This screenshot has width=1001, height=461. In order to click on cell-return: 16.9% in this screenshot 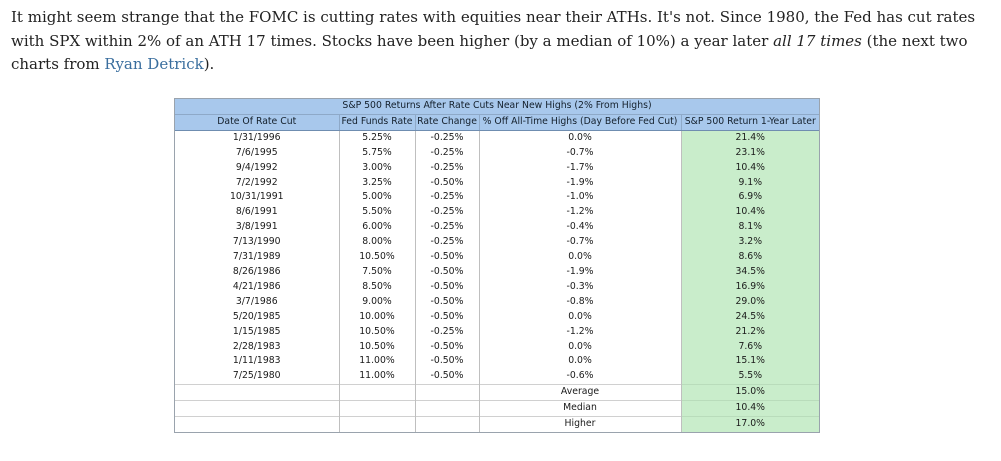, I will do `click(750, 287)`.